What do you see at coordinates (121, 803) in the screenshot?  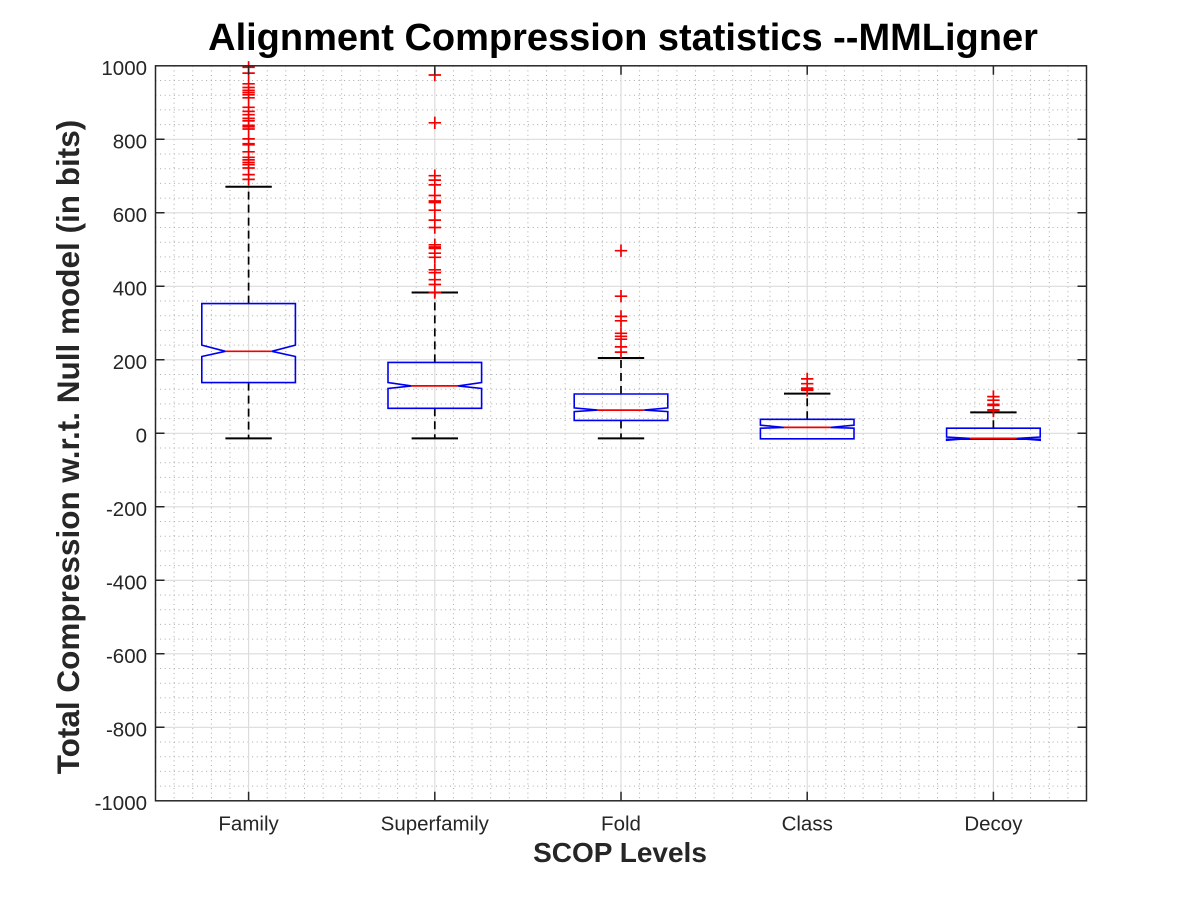 I see `svg-text: -1000` at bounding box center [121, 803].